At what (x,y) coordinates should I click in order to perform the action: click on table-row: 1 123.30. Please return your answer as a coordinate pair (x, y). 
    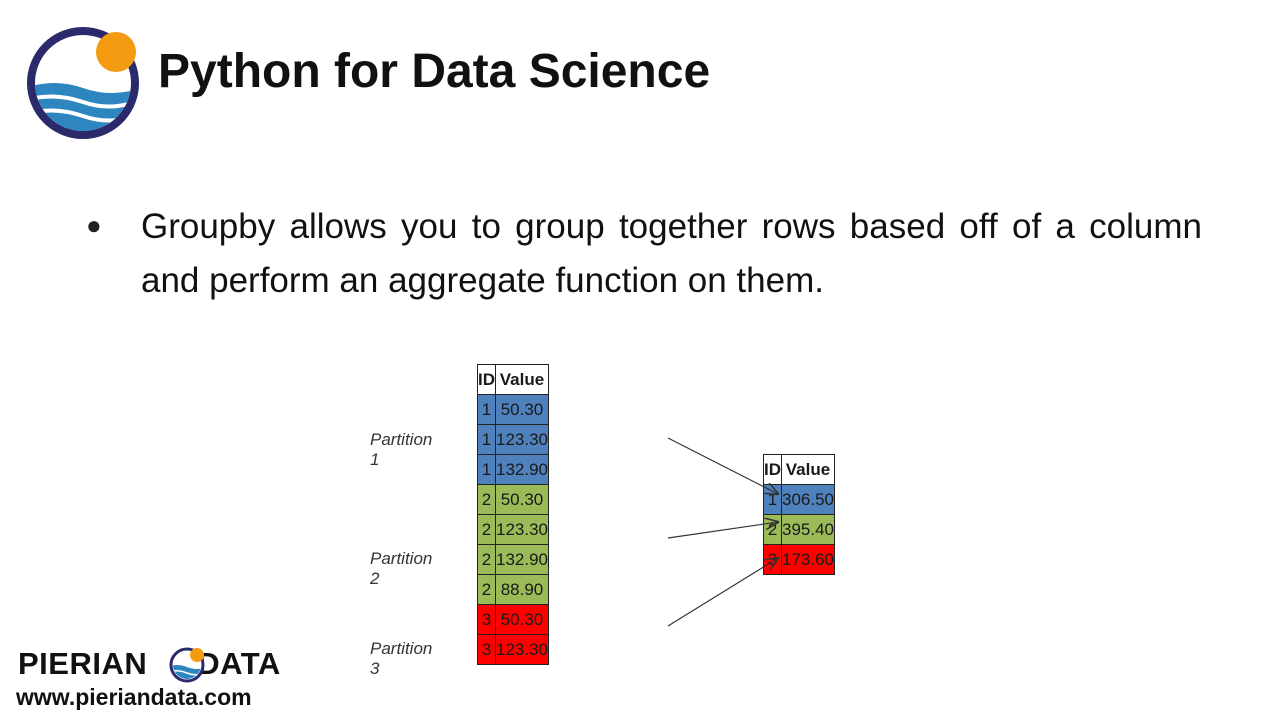
    Looking at the image, I should click on (513, 439).